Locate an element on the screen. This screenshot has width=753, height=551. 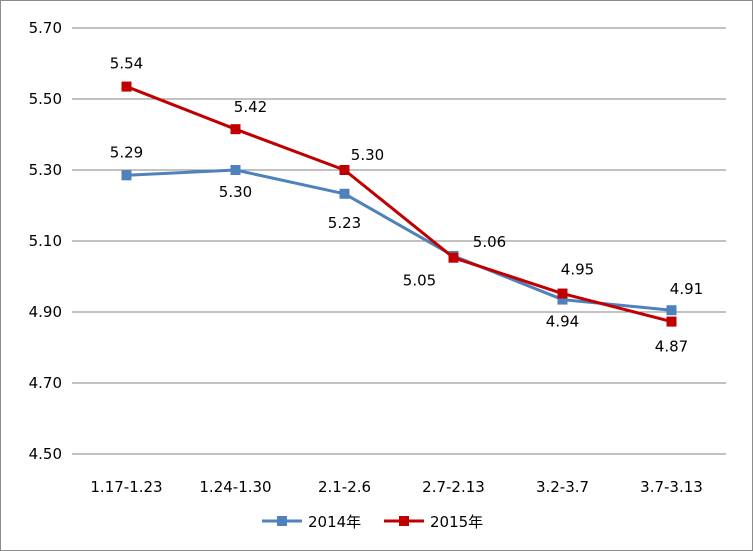
y-tick-label: 5.70 is located at coordinates (45, 28).